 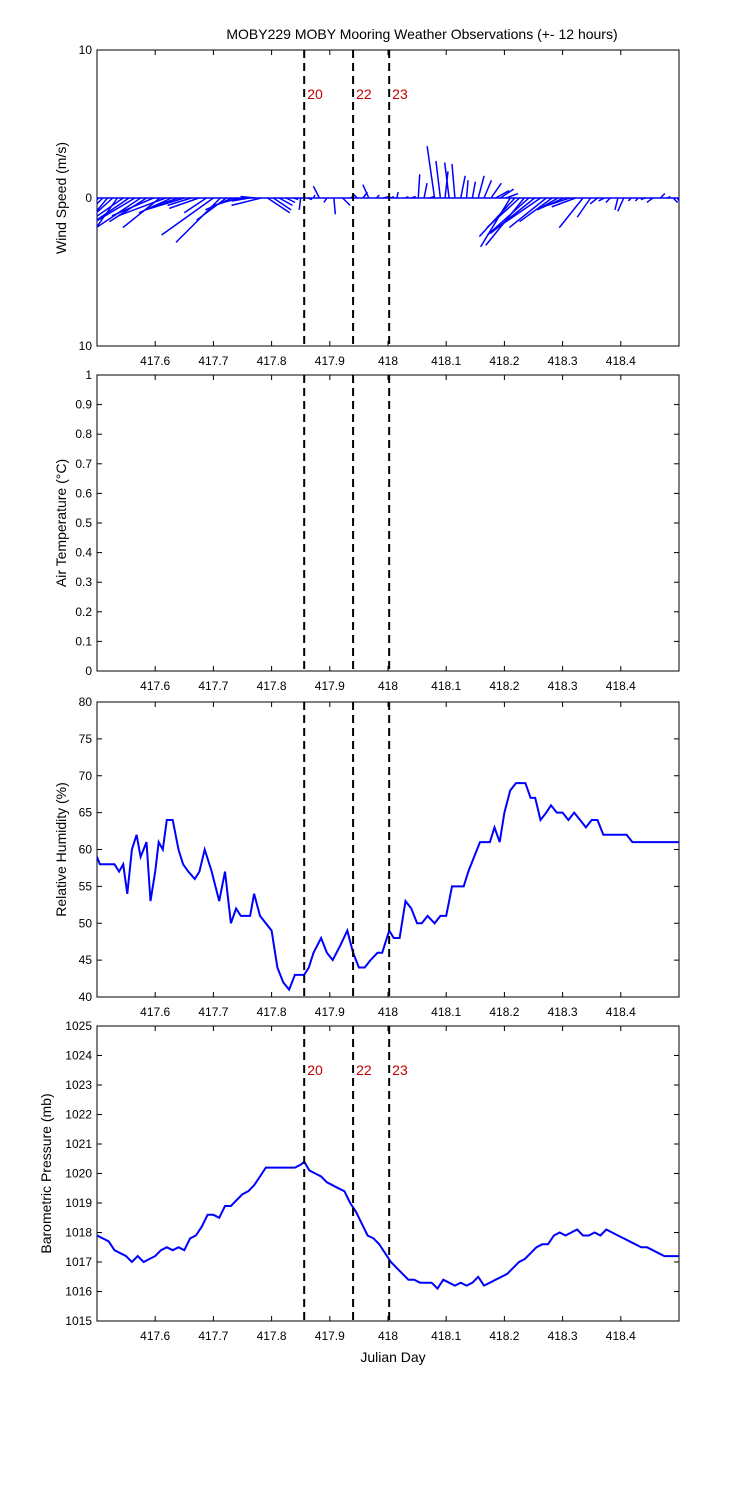 What do you see at coordinates (78, 1174) in the screenshot?
I see `y-tick-label: 1020` at bounding box center [78, 1174].